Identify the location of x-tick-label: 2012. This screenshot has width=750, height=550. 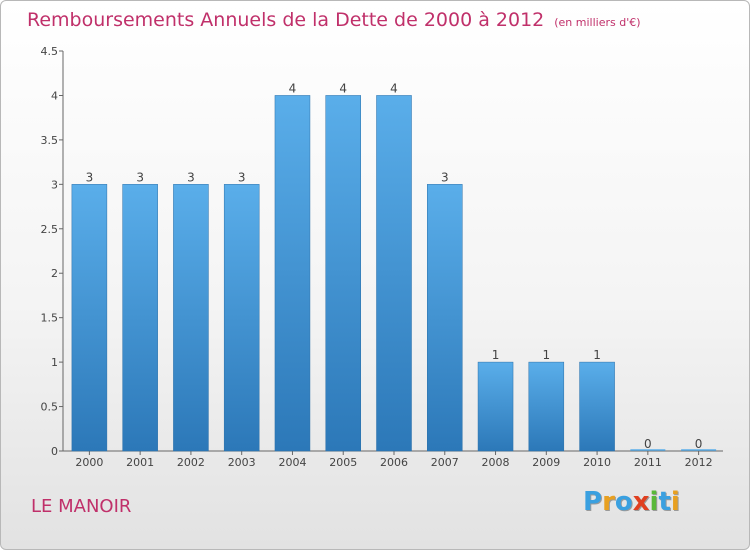
(699, 462).